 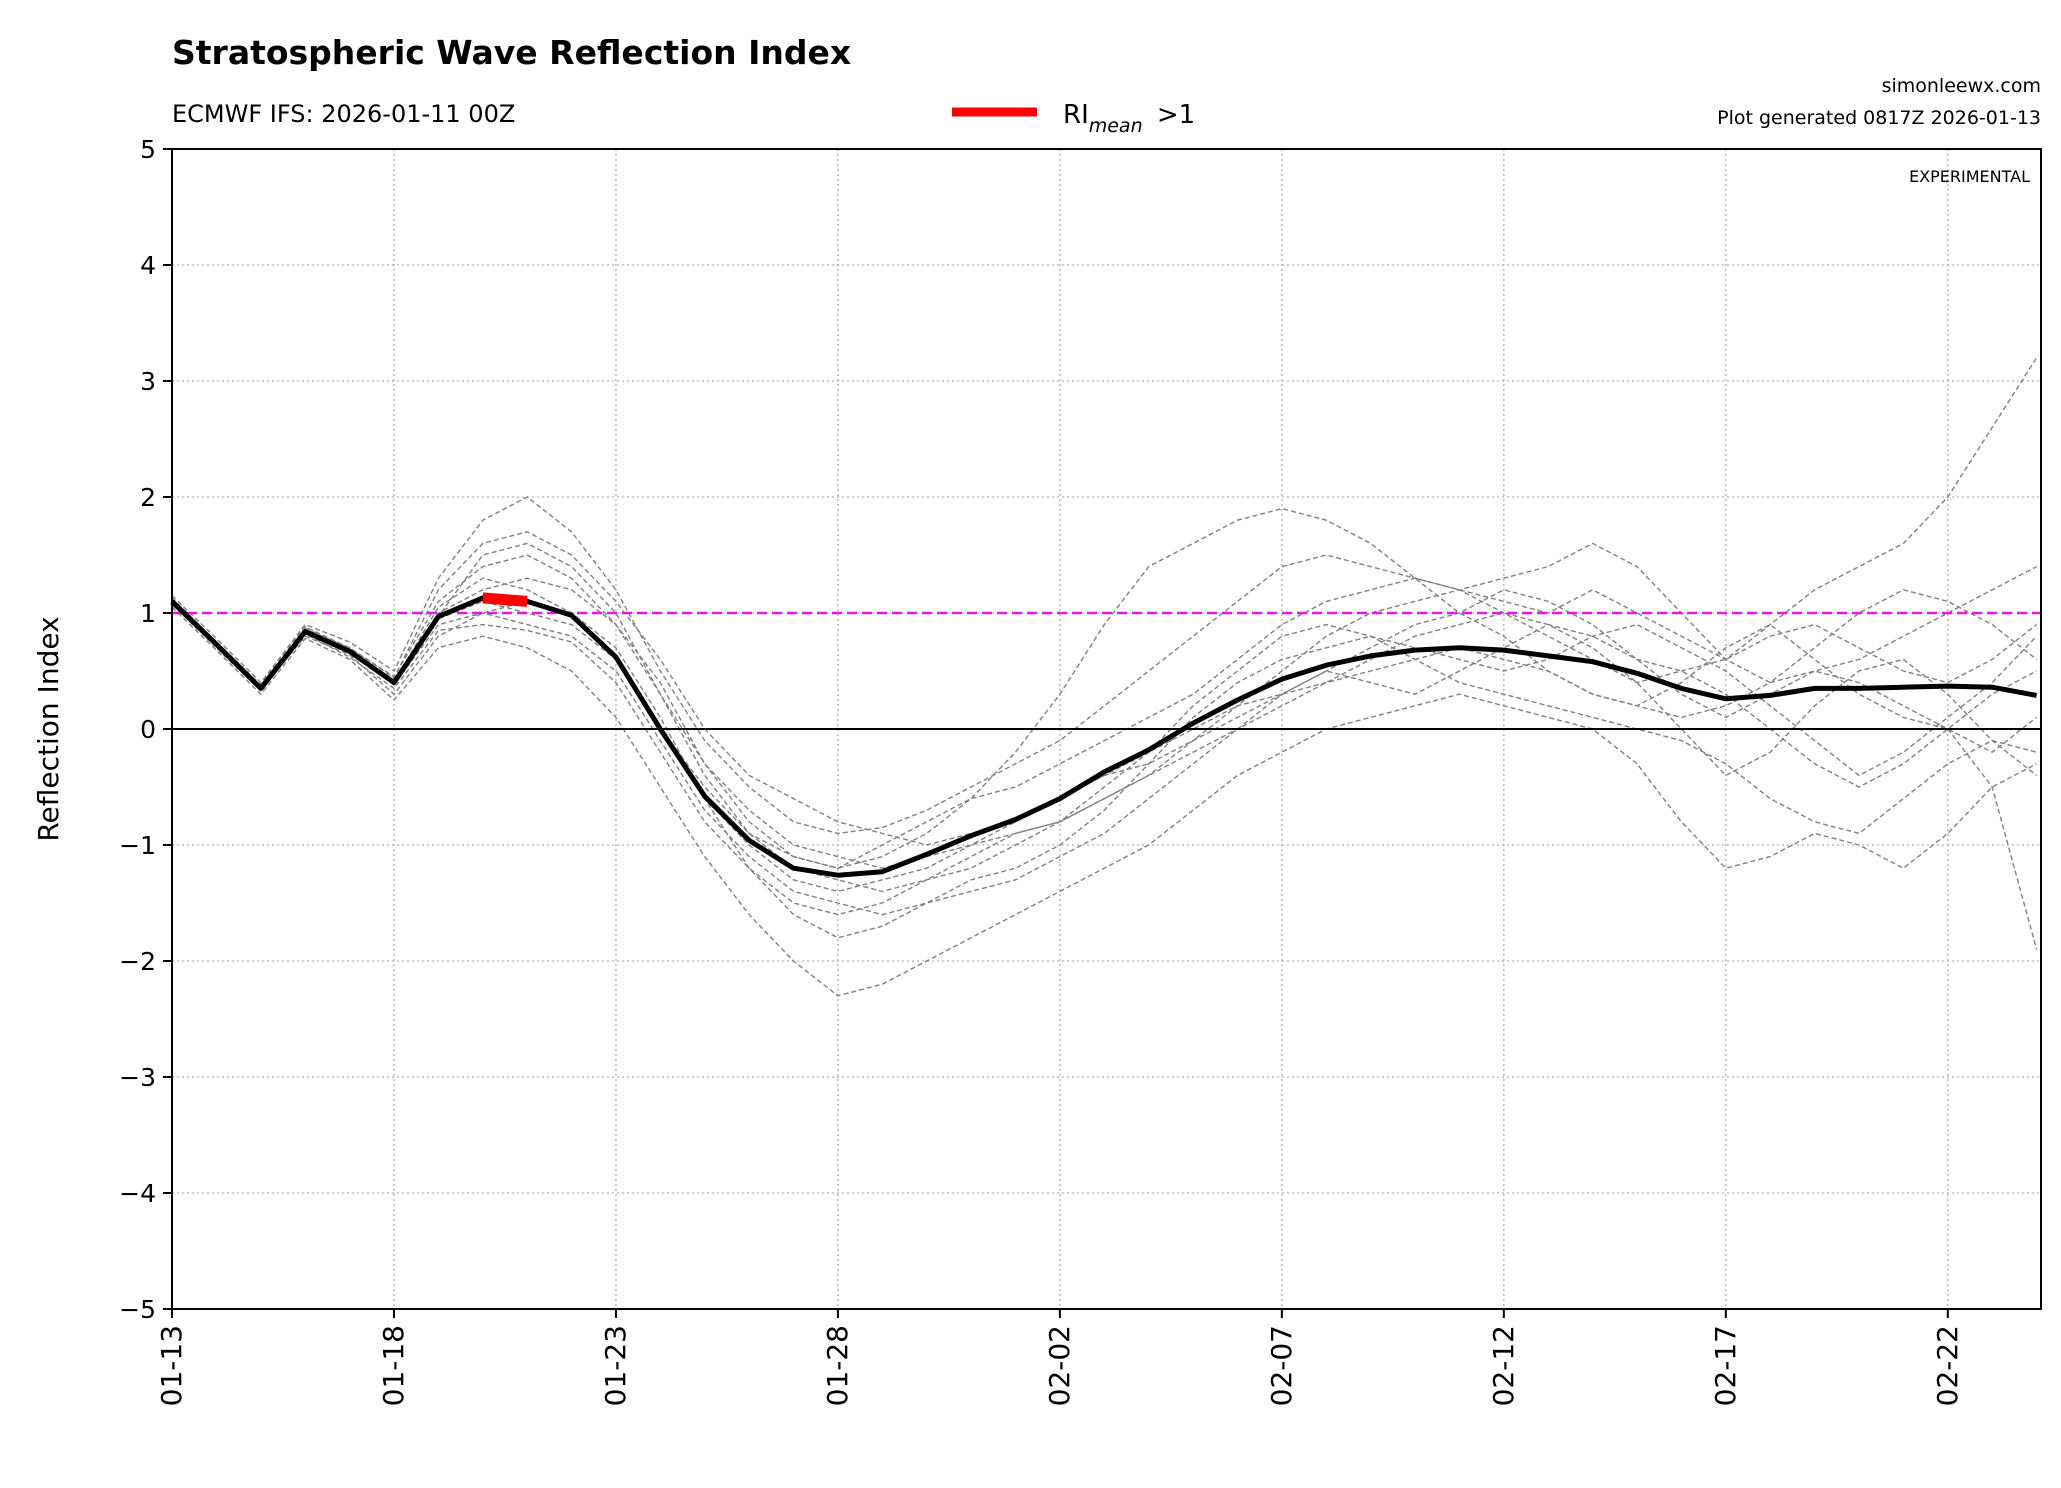 I want to click on y-tick-label: −2, so click(x=137, y=961).